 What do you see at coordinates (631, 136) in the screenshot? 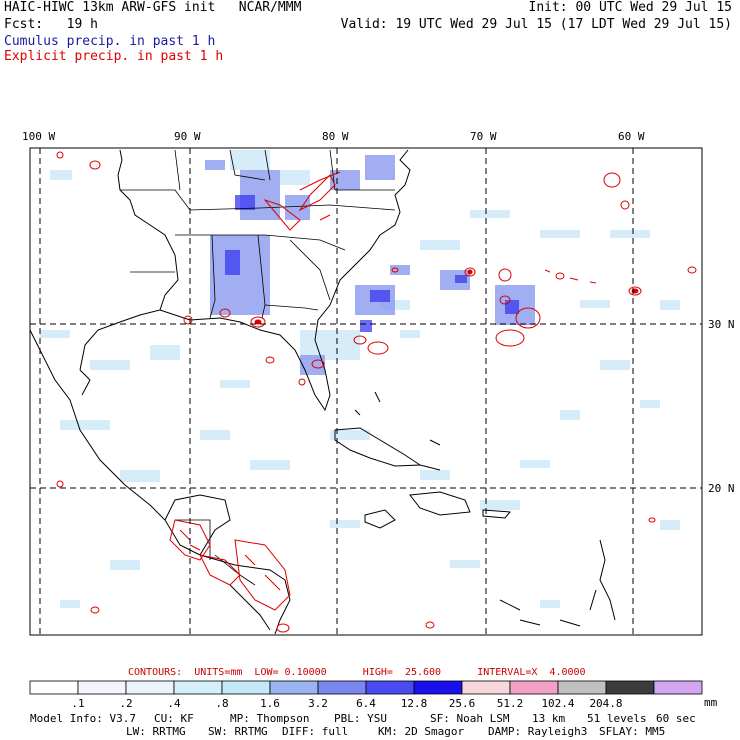
I see `lon-label-60w: 60 W` at bounding box center [631, 136].